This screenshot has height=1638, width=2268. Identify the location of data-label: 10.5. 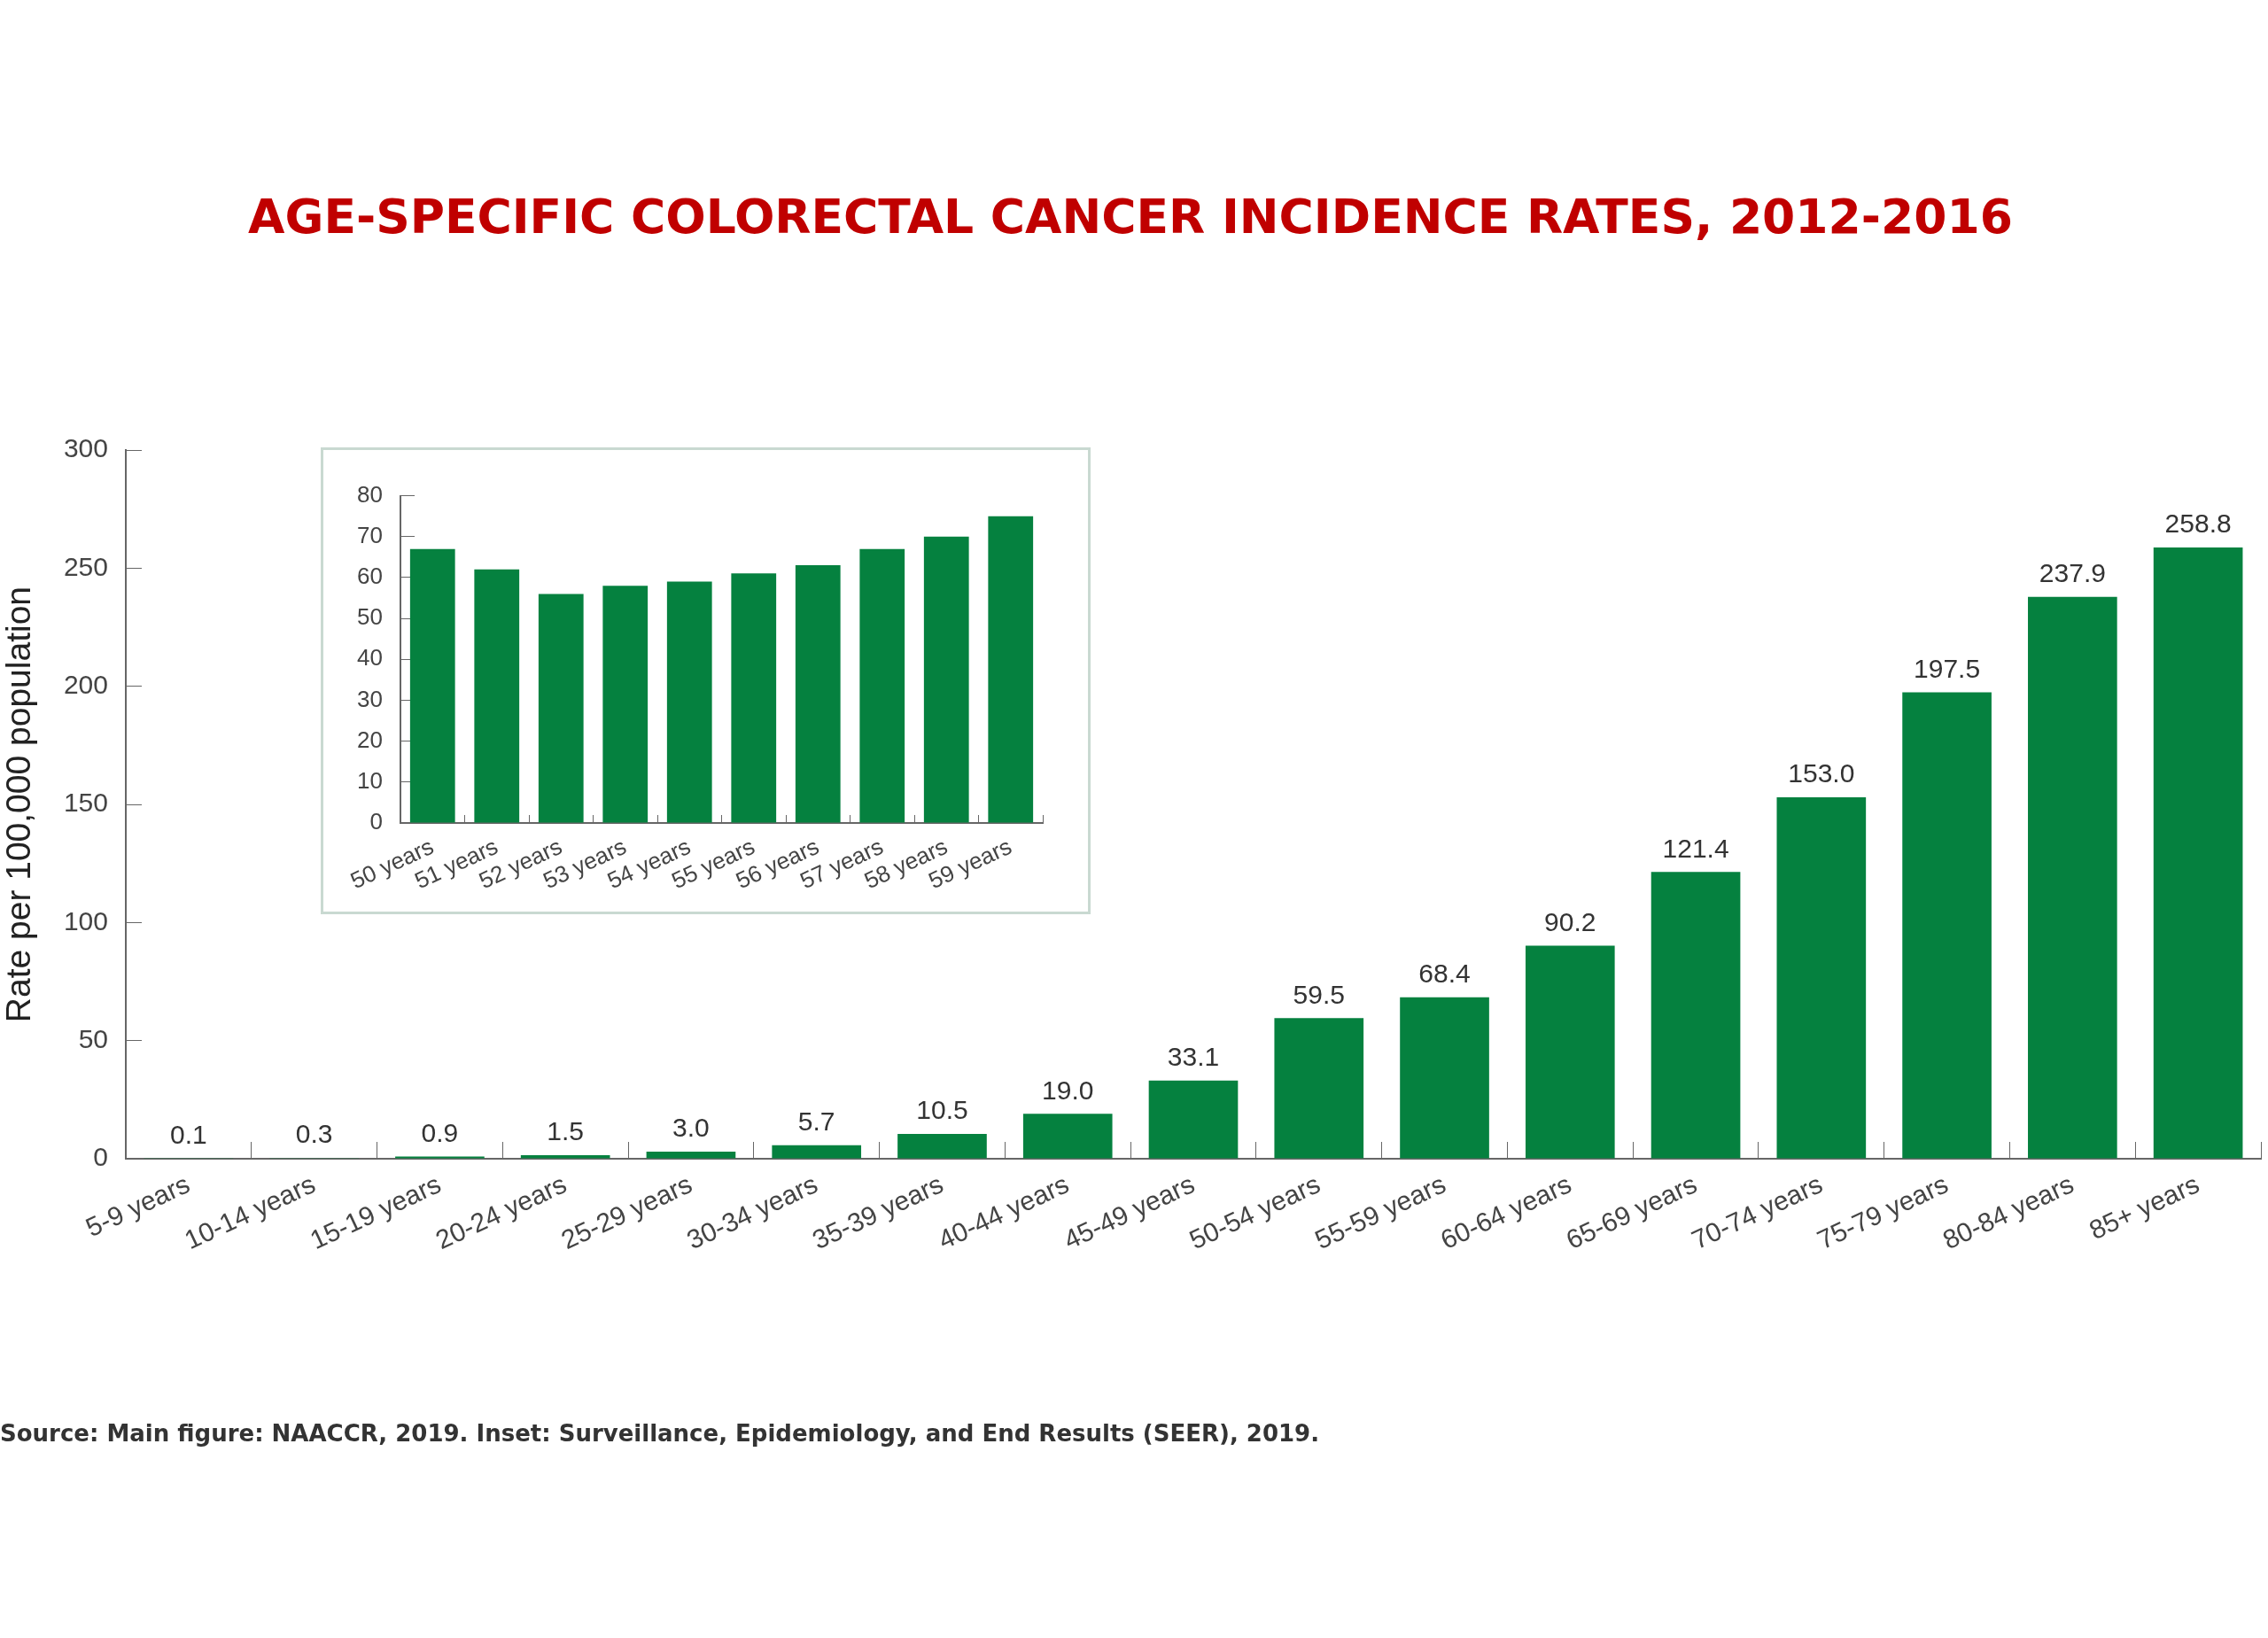
(942, 1110).